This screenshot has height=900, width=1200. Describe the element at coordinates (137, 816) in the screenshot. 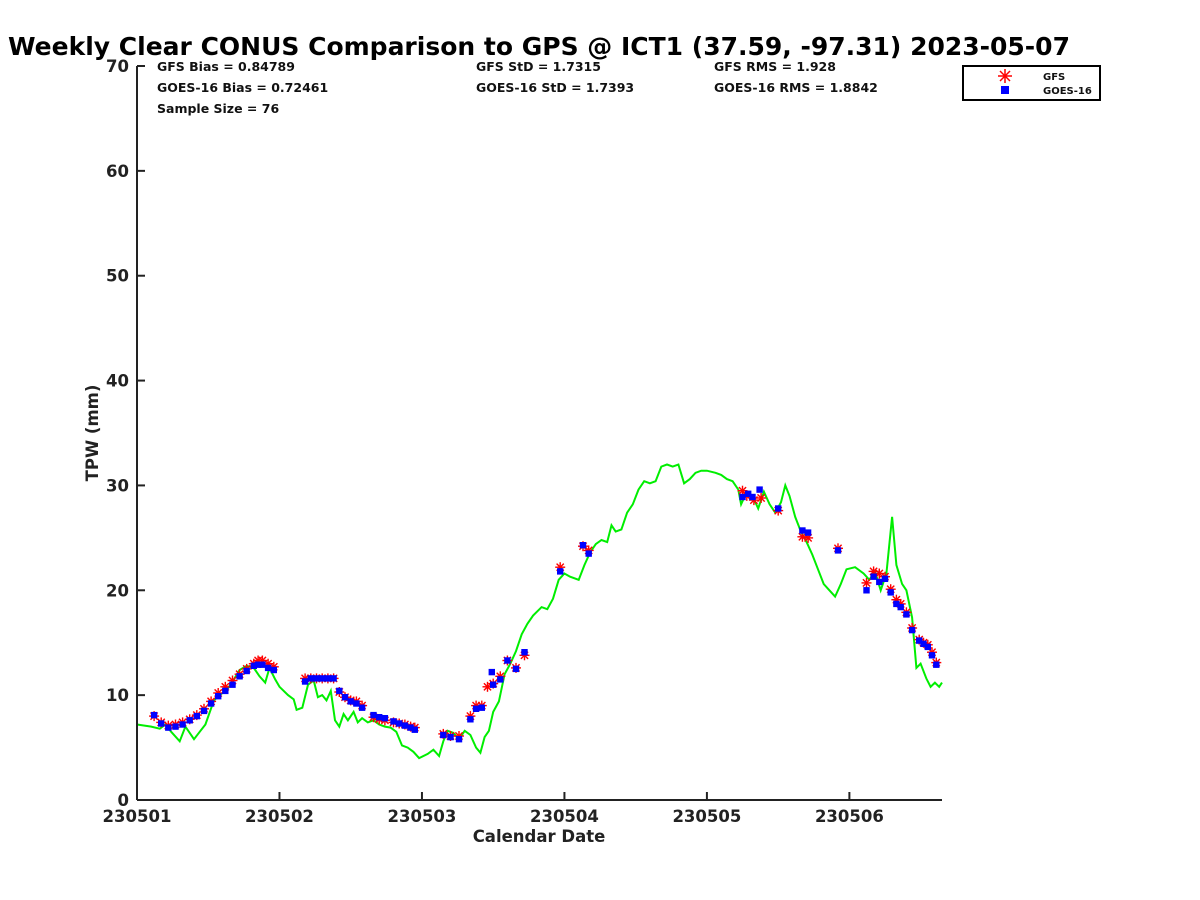

I see `x-tick-label-0: 230501` at that location.